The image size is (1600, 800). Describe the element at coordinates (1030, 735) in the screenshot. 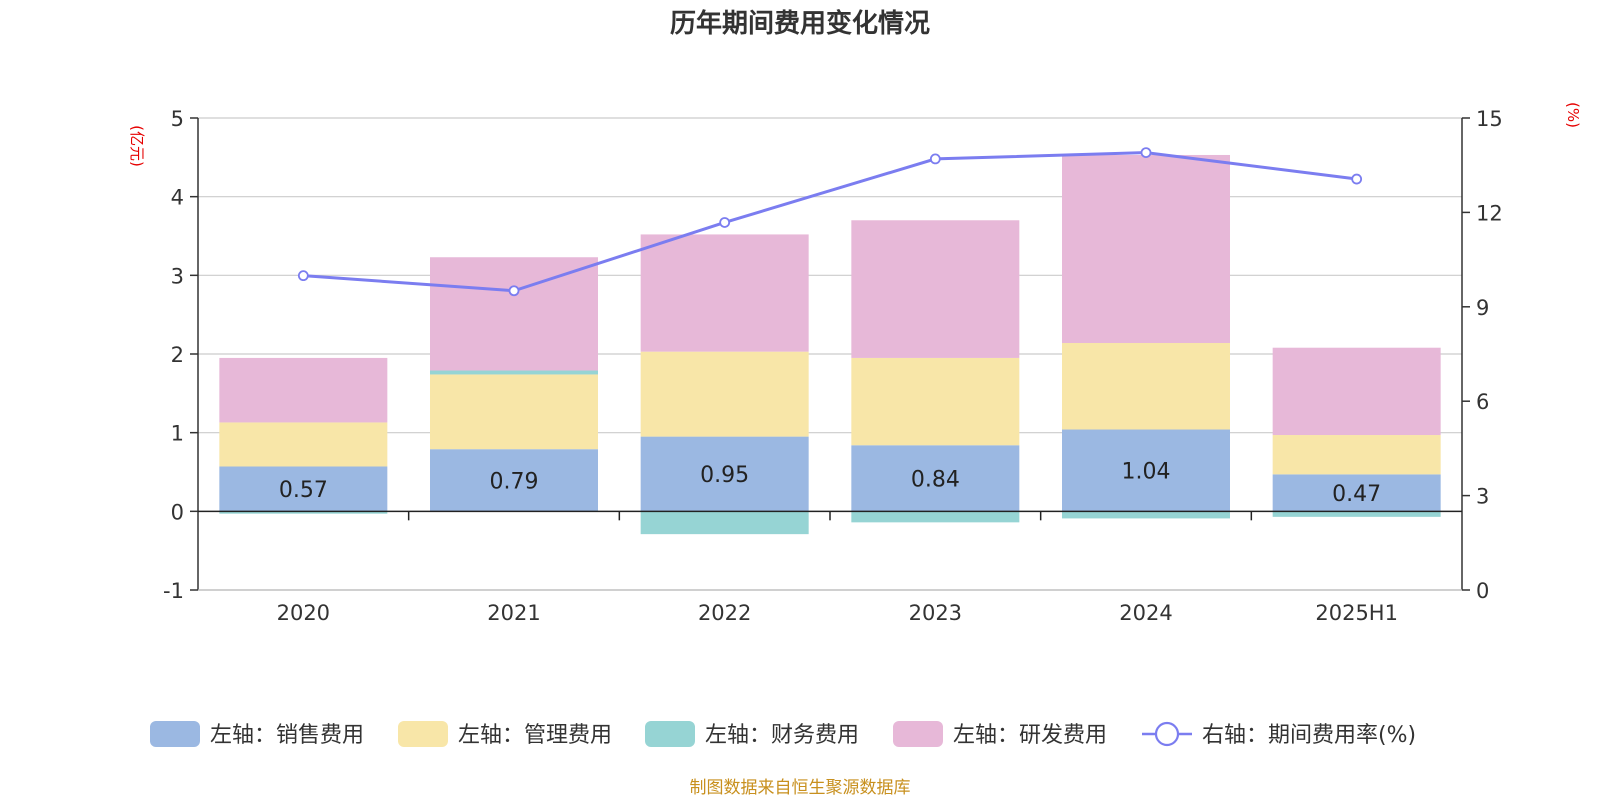

I see `legend-label: 左轴：研发费用` at that location.